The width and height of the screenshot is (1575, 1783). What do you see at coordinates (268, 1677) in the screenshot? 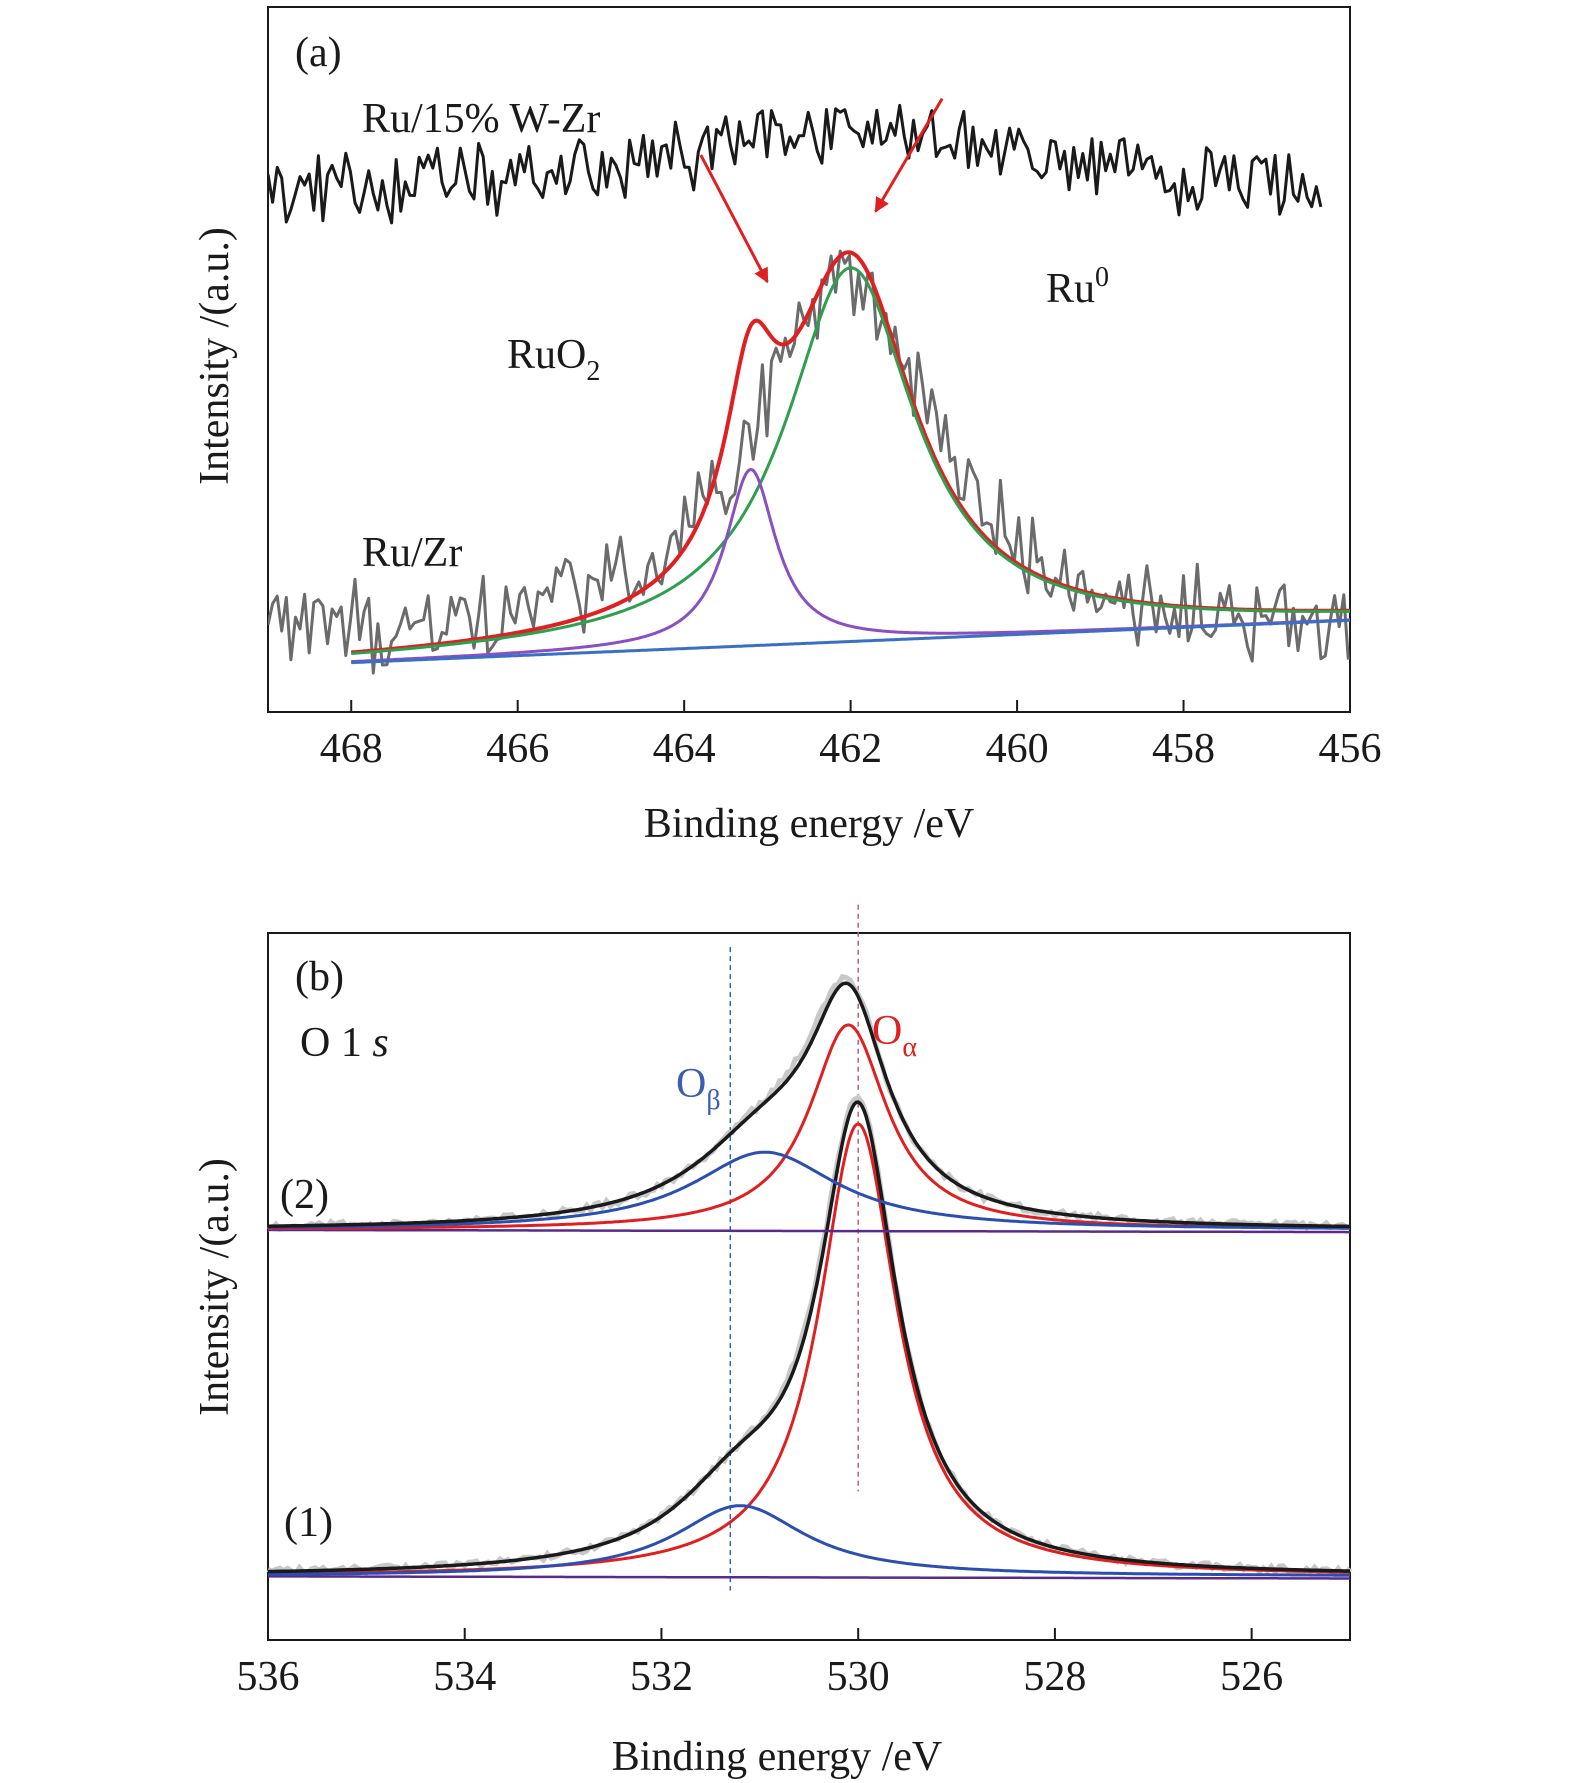
I see `panel-b-tick-label-536: 536` at bounding box center [268, 1677].